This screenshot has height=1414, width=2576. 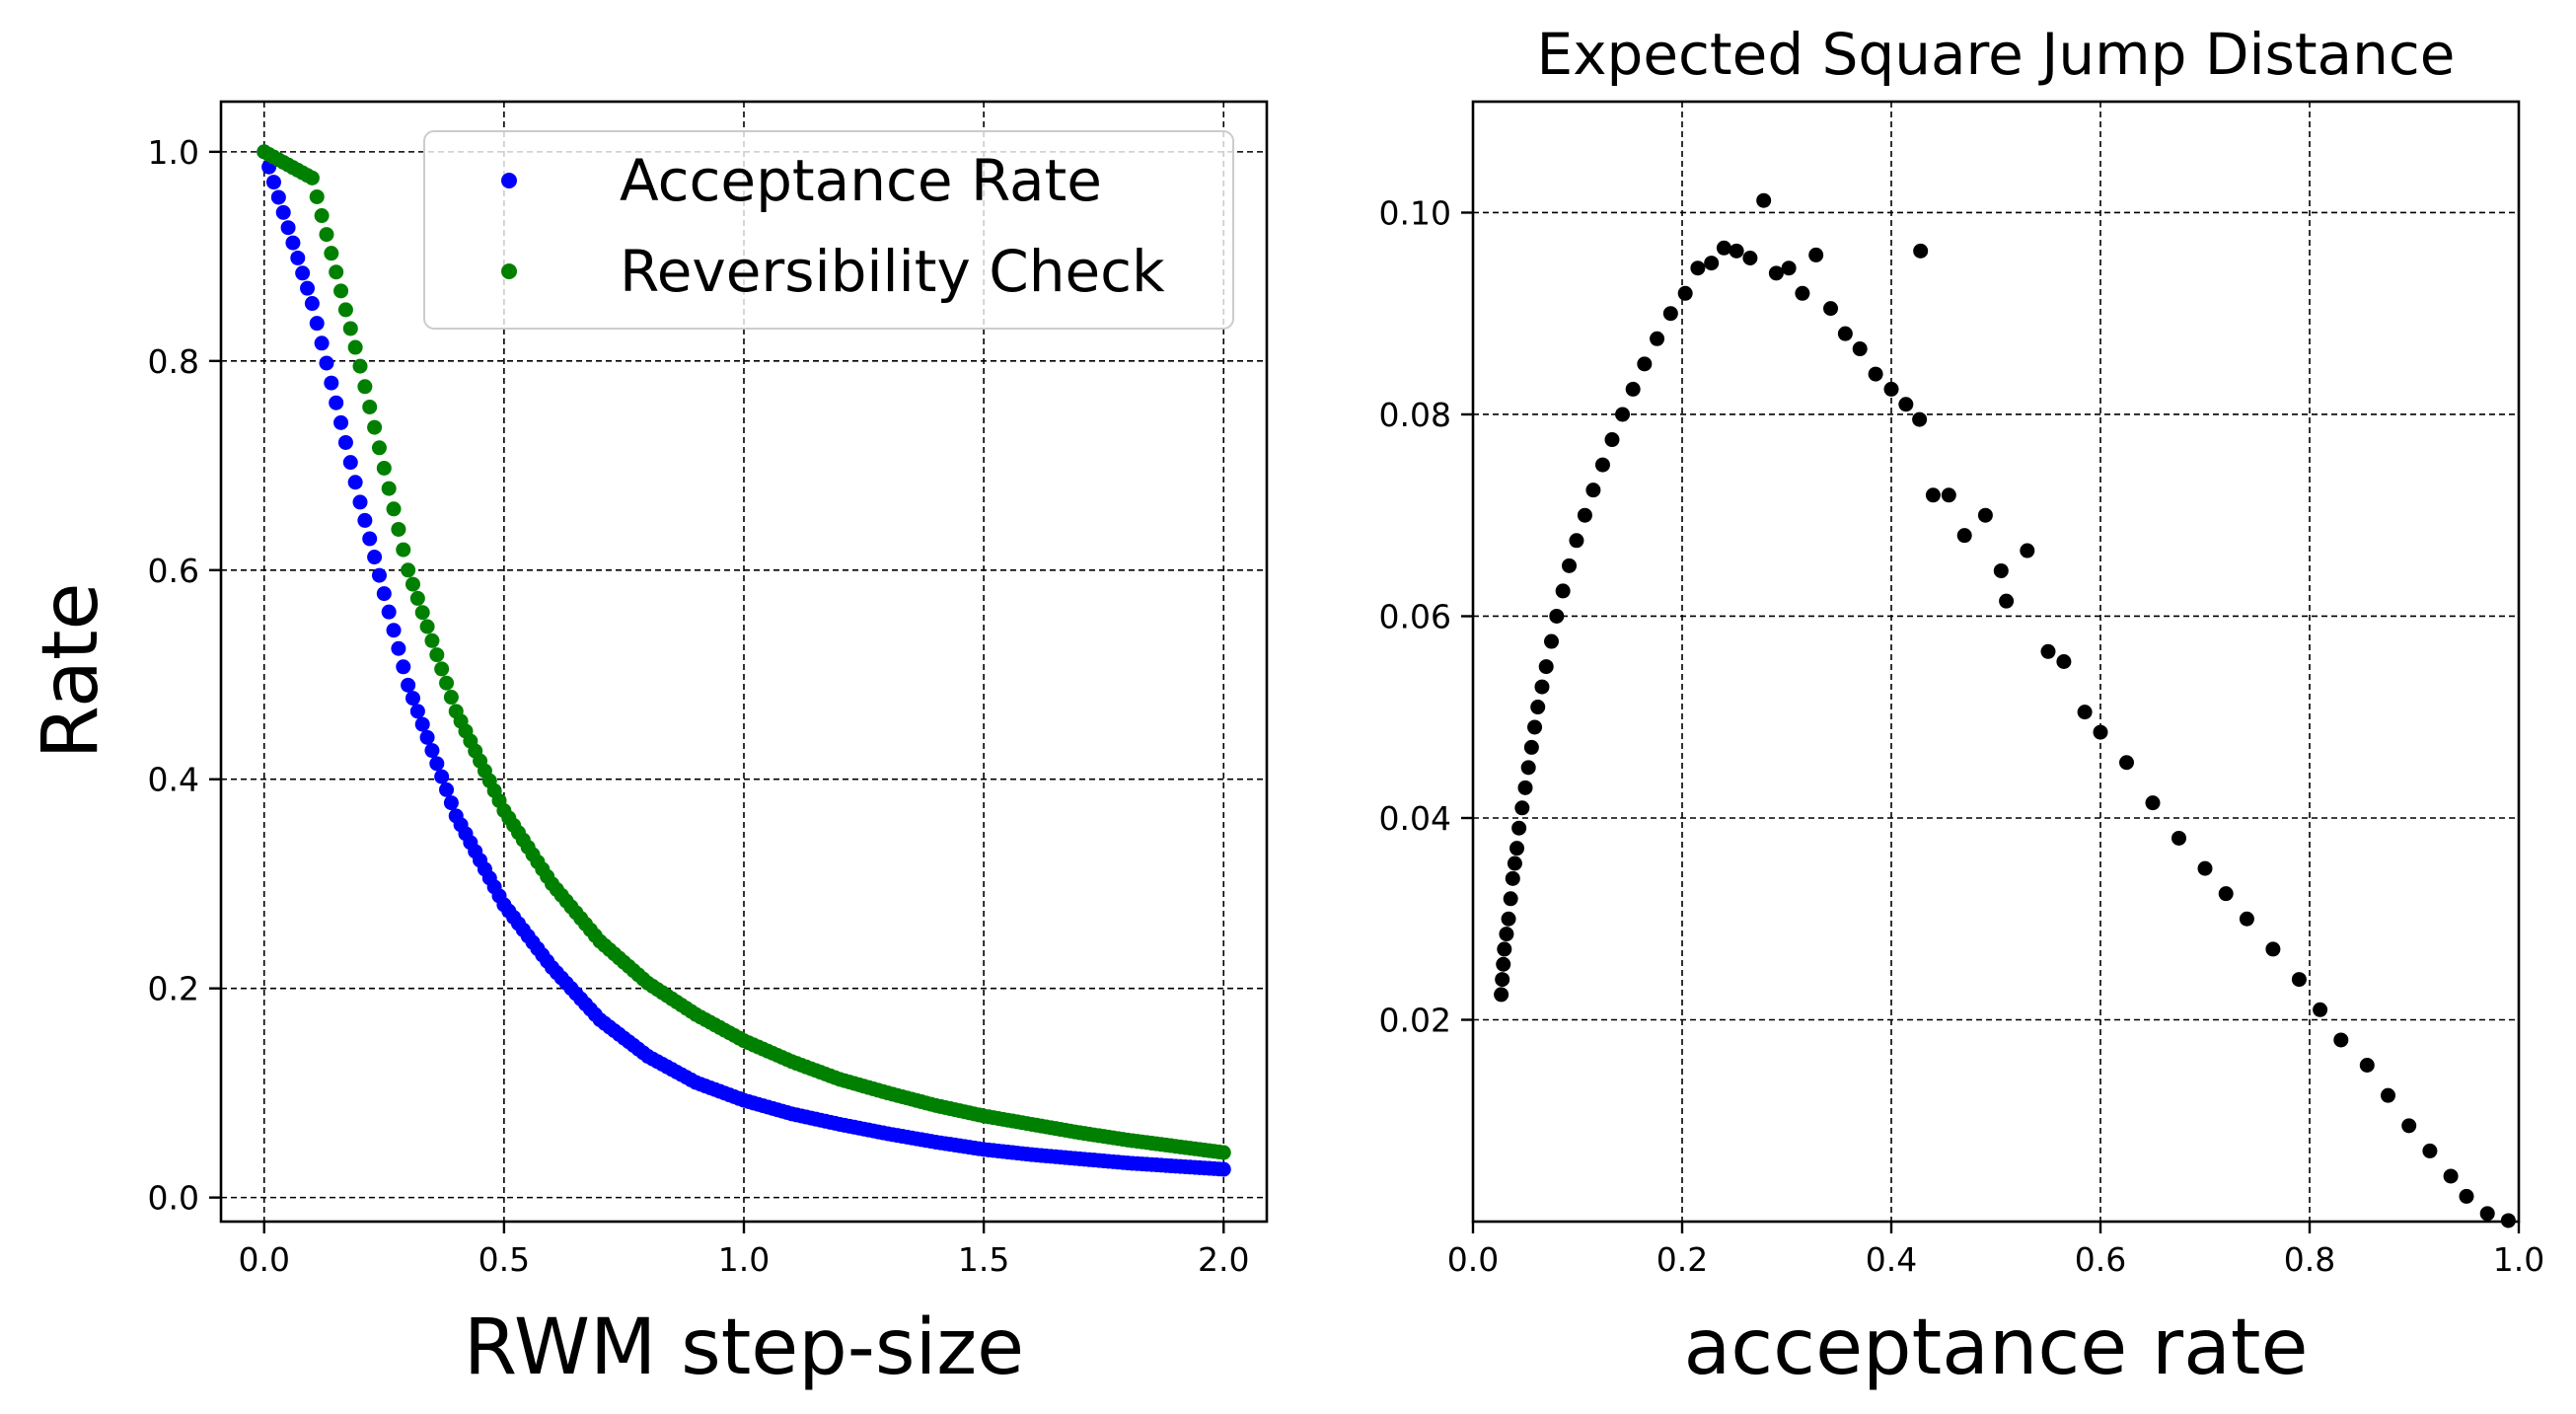 I want to click on x-tick-label: 0.0, so click(x=1473, y=1259).